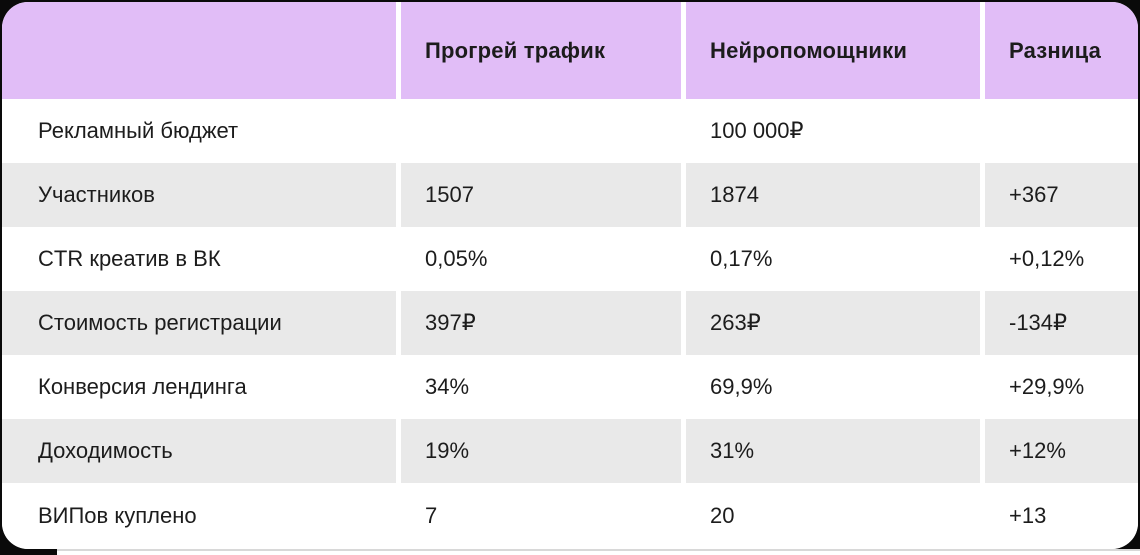  Describe the element at coordinates (1061, 387) in the screenshot. I see `cell-value: +29,9%` at that location.